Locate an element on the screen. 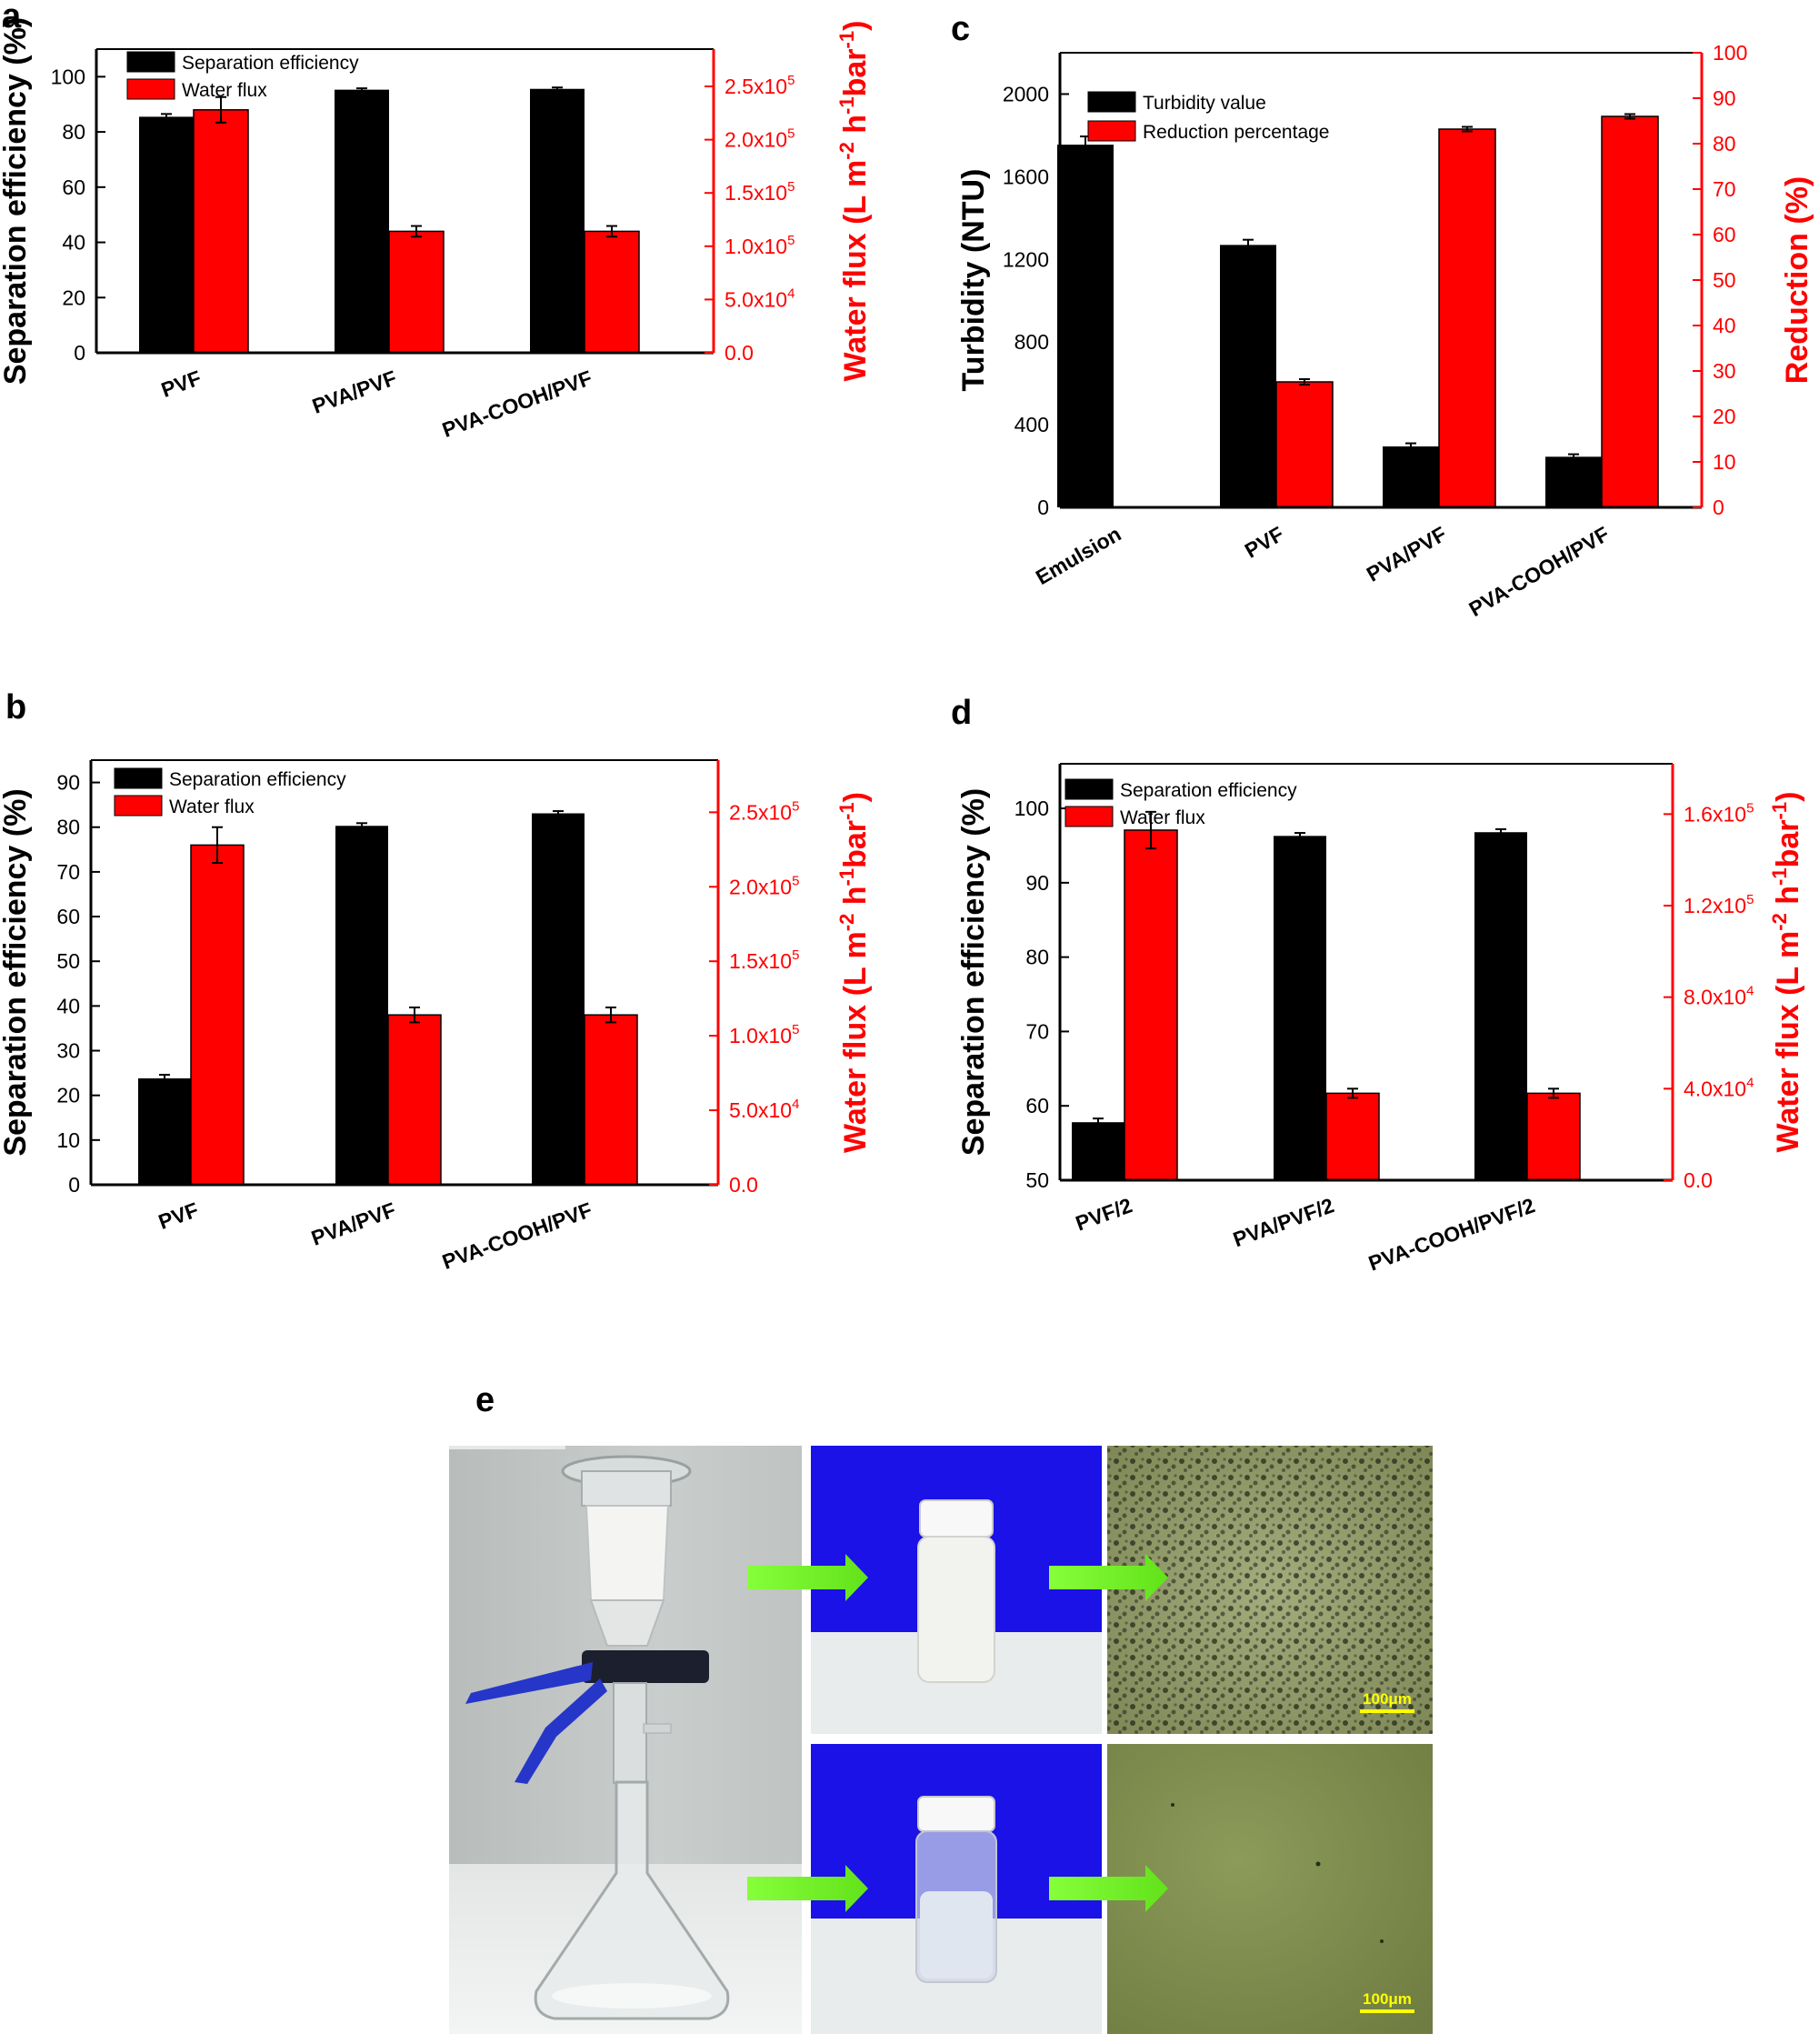 The width and height of the screenshot is (1819, 2044). y2-tick-label: 50 is located at coordinates (1724, 280).